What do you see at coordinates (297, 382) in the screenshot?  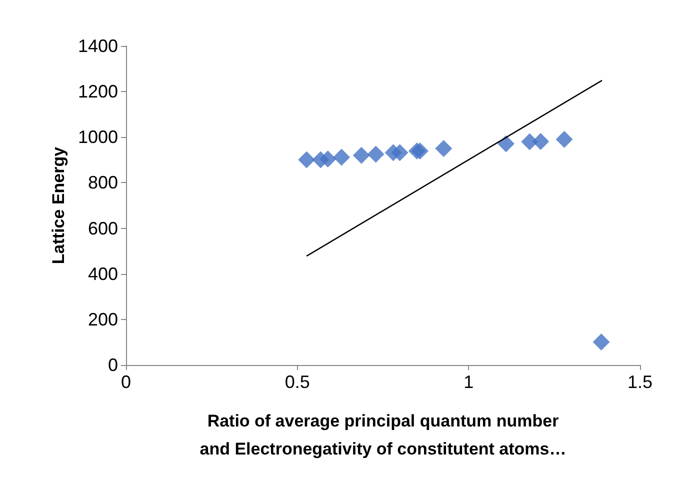 I see `x-tick-label: 0.5` at bounding box center [297, 382].